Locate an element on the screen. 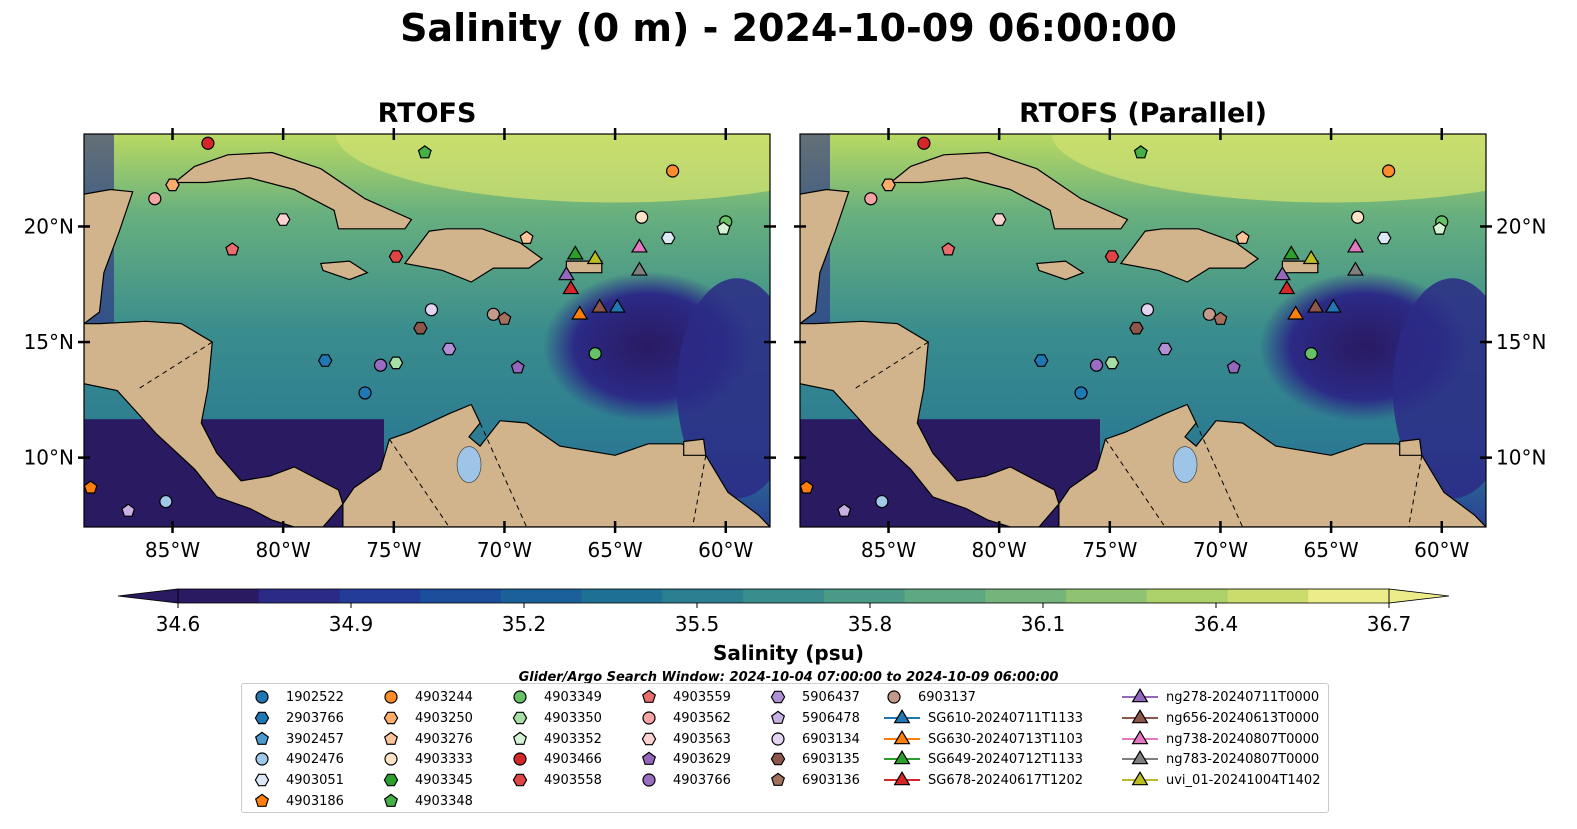 Image resolution: width=1577 pixels, height=829 pixels. legend-label: 3902457 is located at coordinates (315, 739).